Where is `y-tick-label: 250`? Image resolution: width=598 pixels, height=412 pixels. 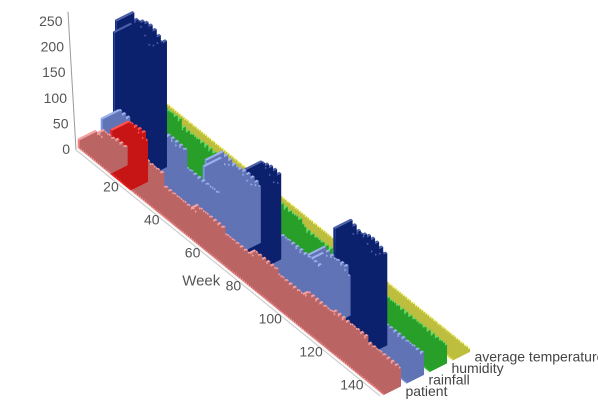 y-tick-label: 250 is located at coordinates (51, 21).